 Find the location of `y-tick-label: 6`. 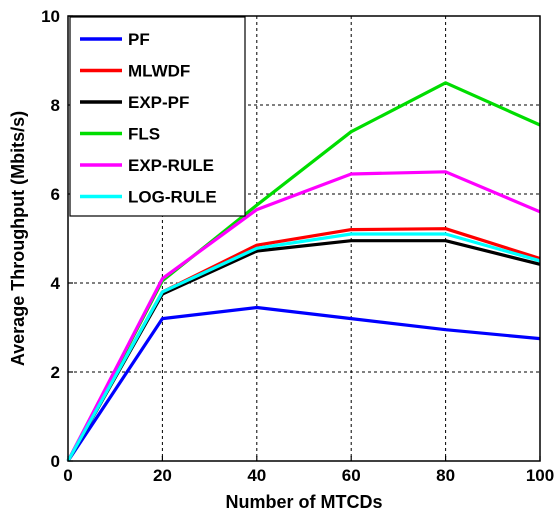

y-tick-label: 6 is located at coordinates (55, 194).